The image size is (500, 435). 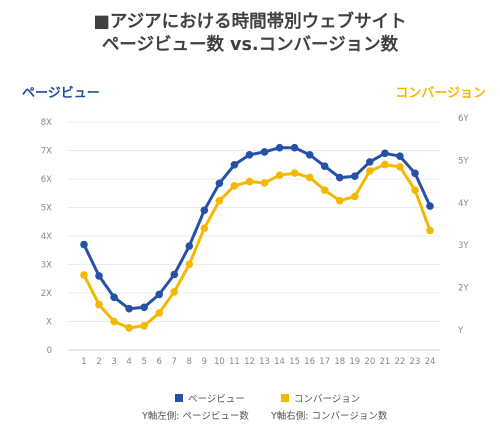 What do you see at coordinates (61, 93) in the screenshot?
I see `left-axis-title: ページビュー` at bounding box center [61, 93].